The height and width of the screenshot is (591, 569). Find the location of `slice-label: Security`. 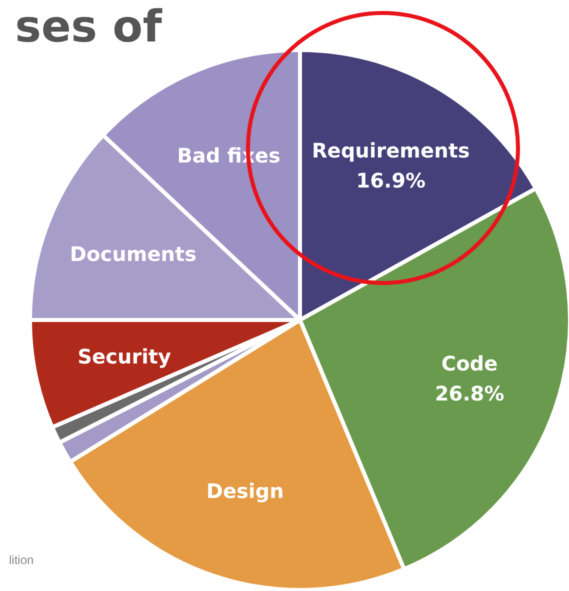

slice-label: Security is located at coordinates (125, 356).